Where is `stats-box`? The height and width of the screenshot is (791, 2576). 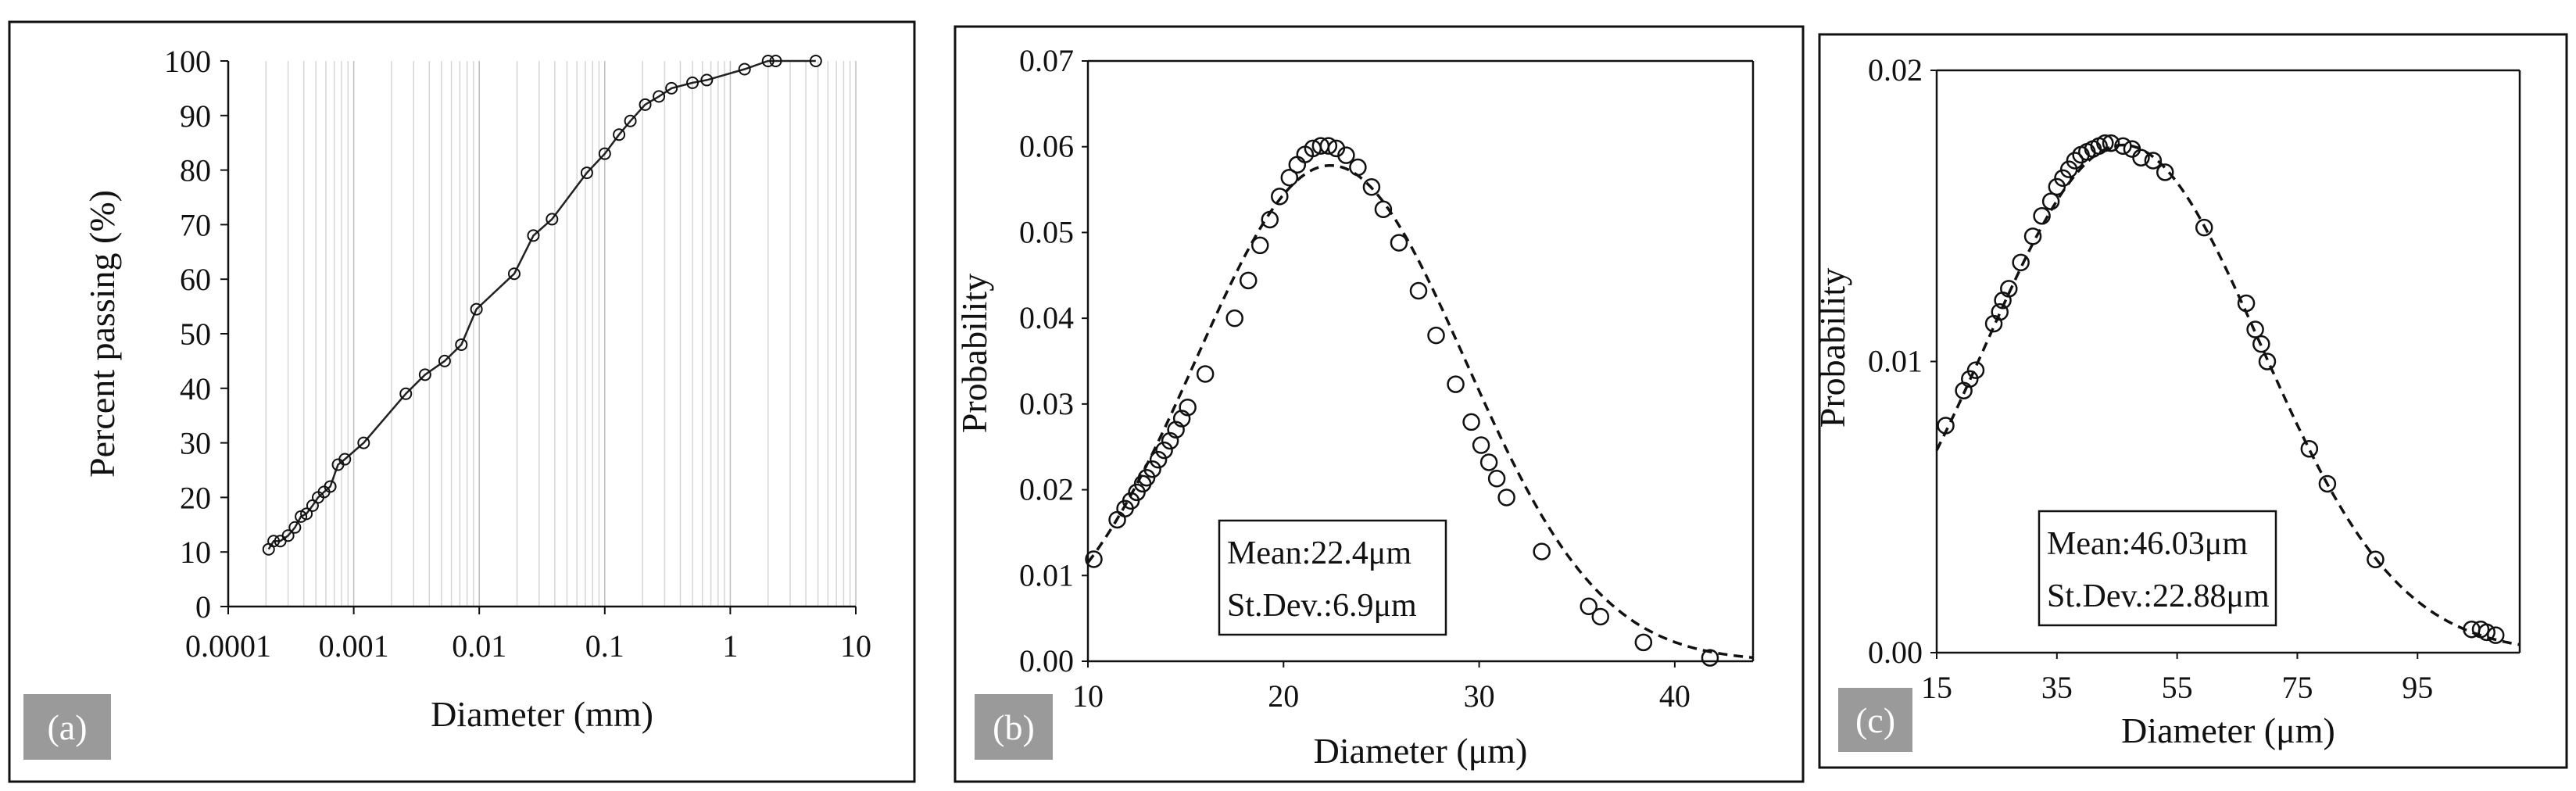
stats-box is located at coordinates (1332, 577).